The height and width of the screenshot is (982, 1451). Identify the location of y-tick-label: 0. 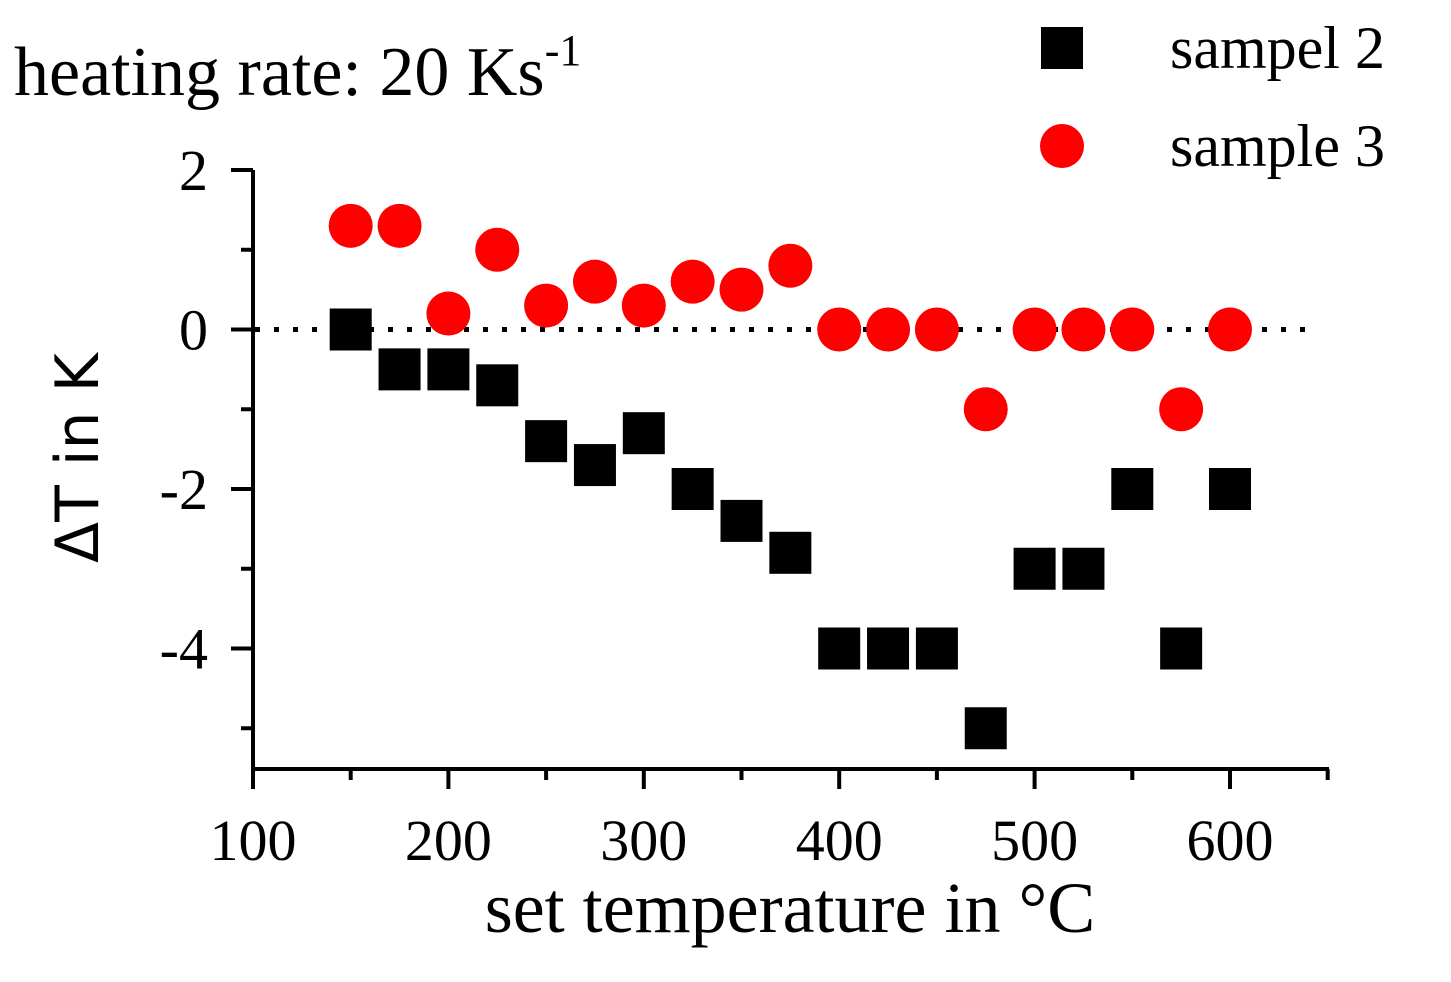
(193, 330).